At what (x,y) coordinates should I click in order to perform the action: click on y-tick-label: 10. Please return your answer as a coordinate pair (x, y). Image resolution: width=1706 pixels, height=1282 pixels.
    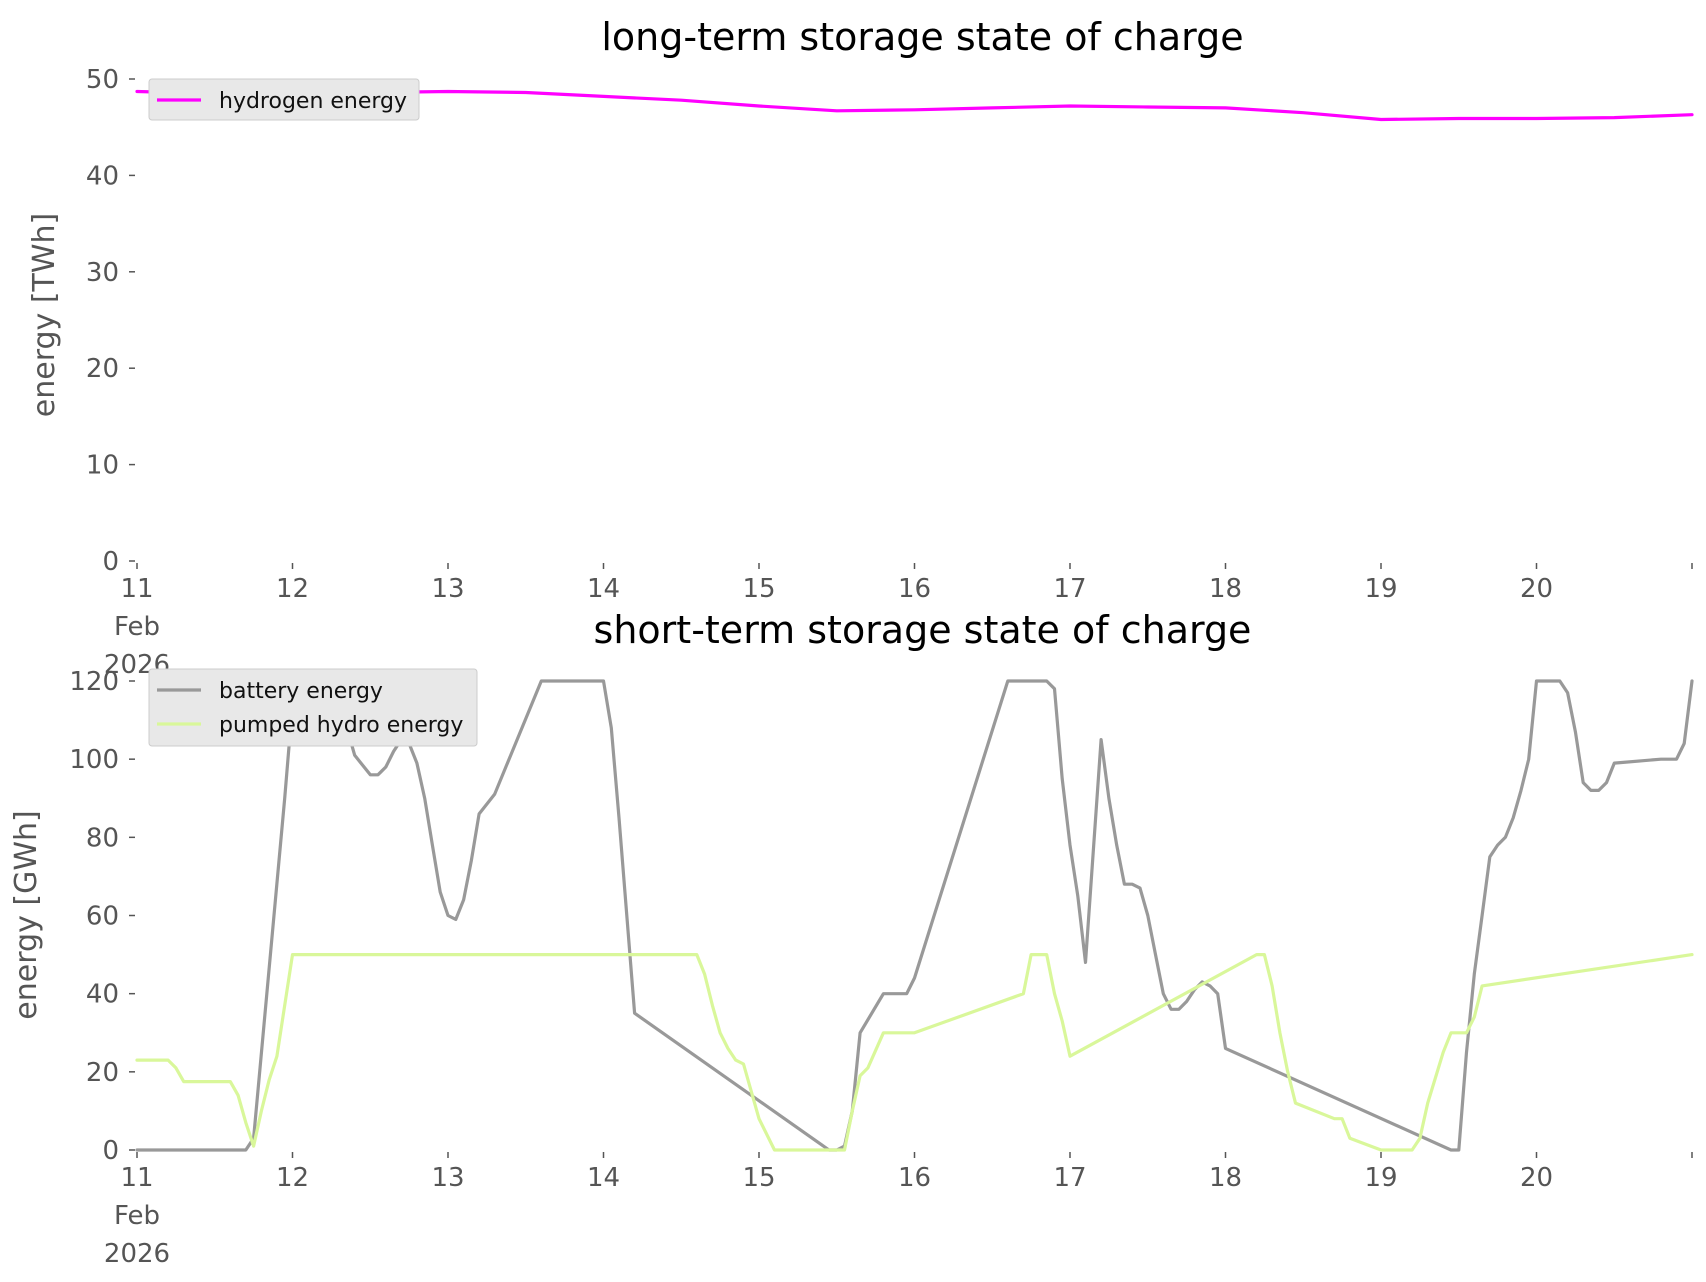
    Looking at the image, I should click on (102, 466).